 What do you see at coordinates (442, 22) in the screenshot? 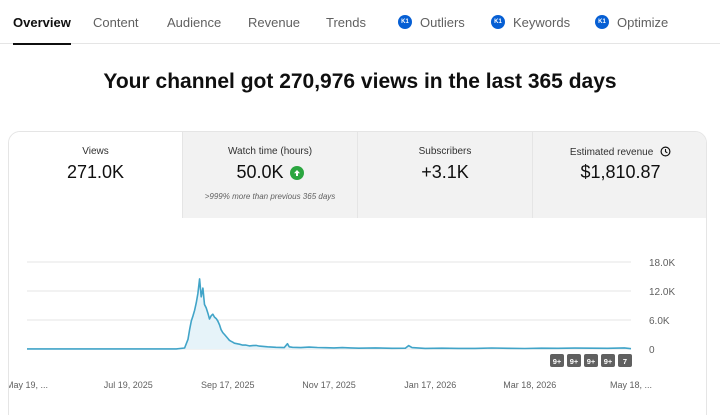
I see `tab-label: Outliers` at bounding box center [442, 22].